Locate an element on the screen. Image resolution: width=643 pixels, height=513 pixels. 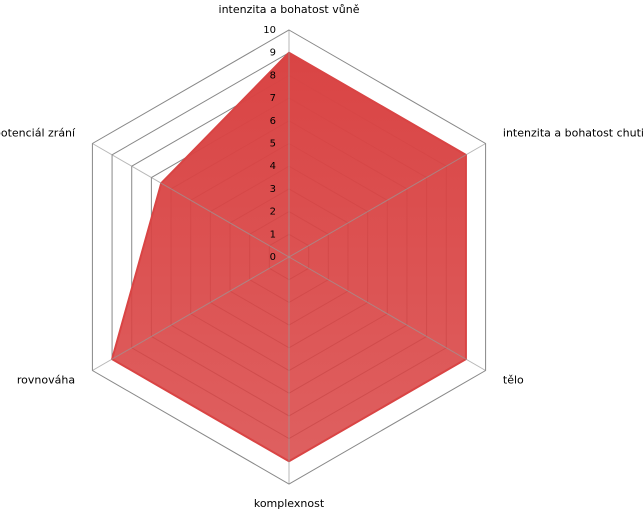
r-tick-label: 8 is located at coordinates (273, 75).